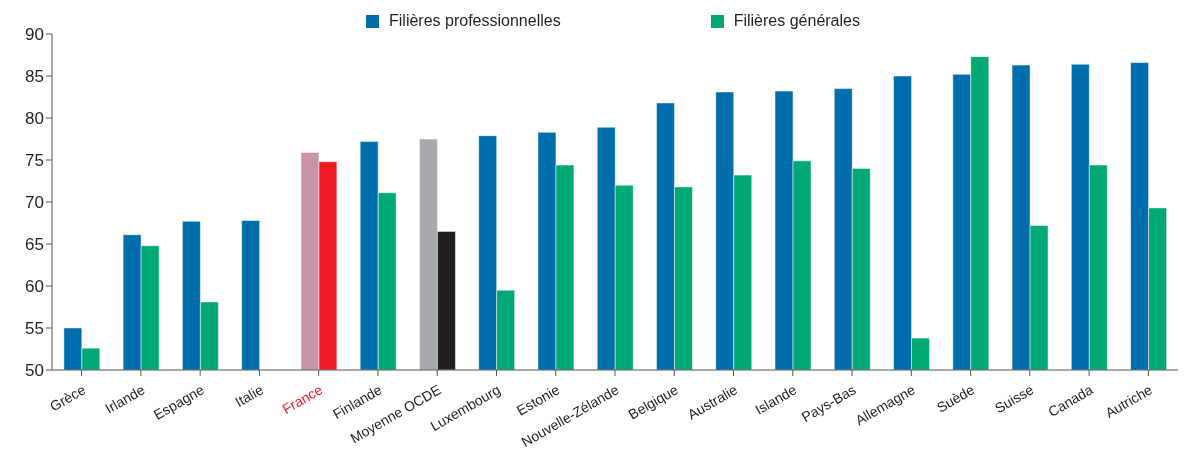 The width and height of the screenshot is (1189, 468). Describe the element at coordinates (34, 245) in the screenshot. I see `y-tick-label: 65` at that location.